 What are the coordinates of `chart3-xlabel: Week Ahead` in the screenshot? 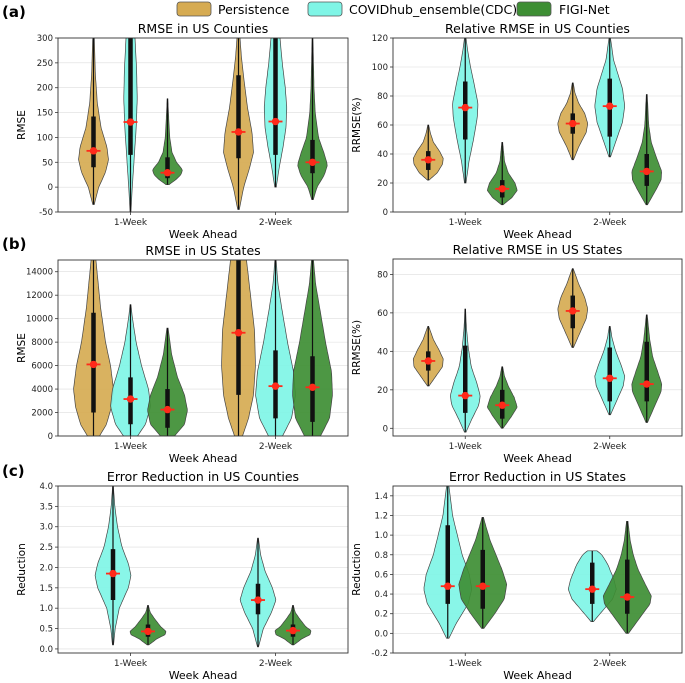 It's located at (537, 458).